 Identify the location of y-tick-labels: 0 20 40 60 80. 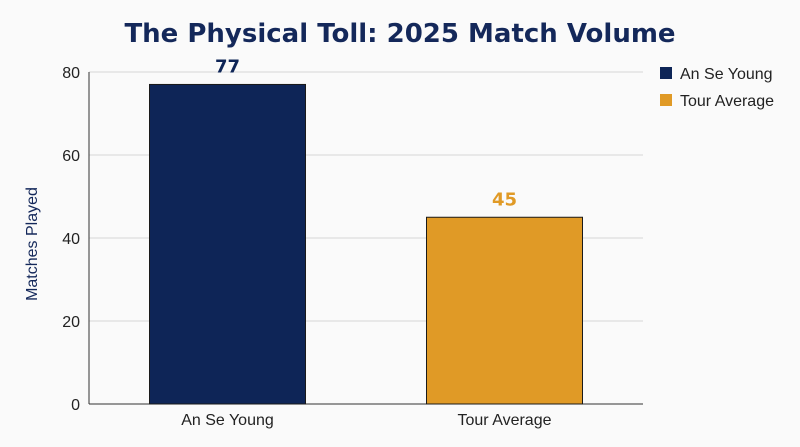
(71, 239).